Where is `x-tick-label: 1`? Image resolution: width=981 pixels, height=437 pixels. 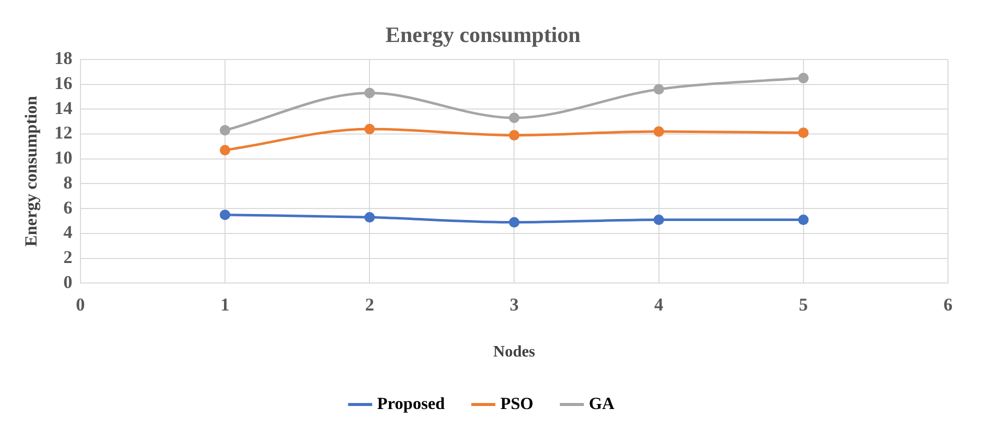
x-tick-label: 1 is located at coordinates (225, 304).